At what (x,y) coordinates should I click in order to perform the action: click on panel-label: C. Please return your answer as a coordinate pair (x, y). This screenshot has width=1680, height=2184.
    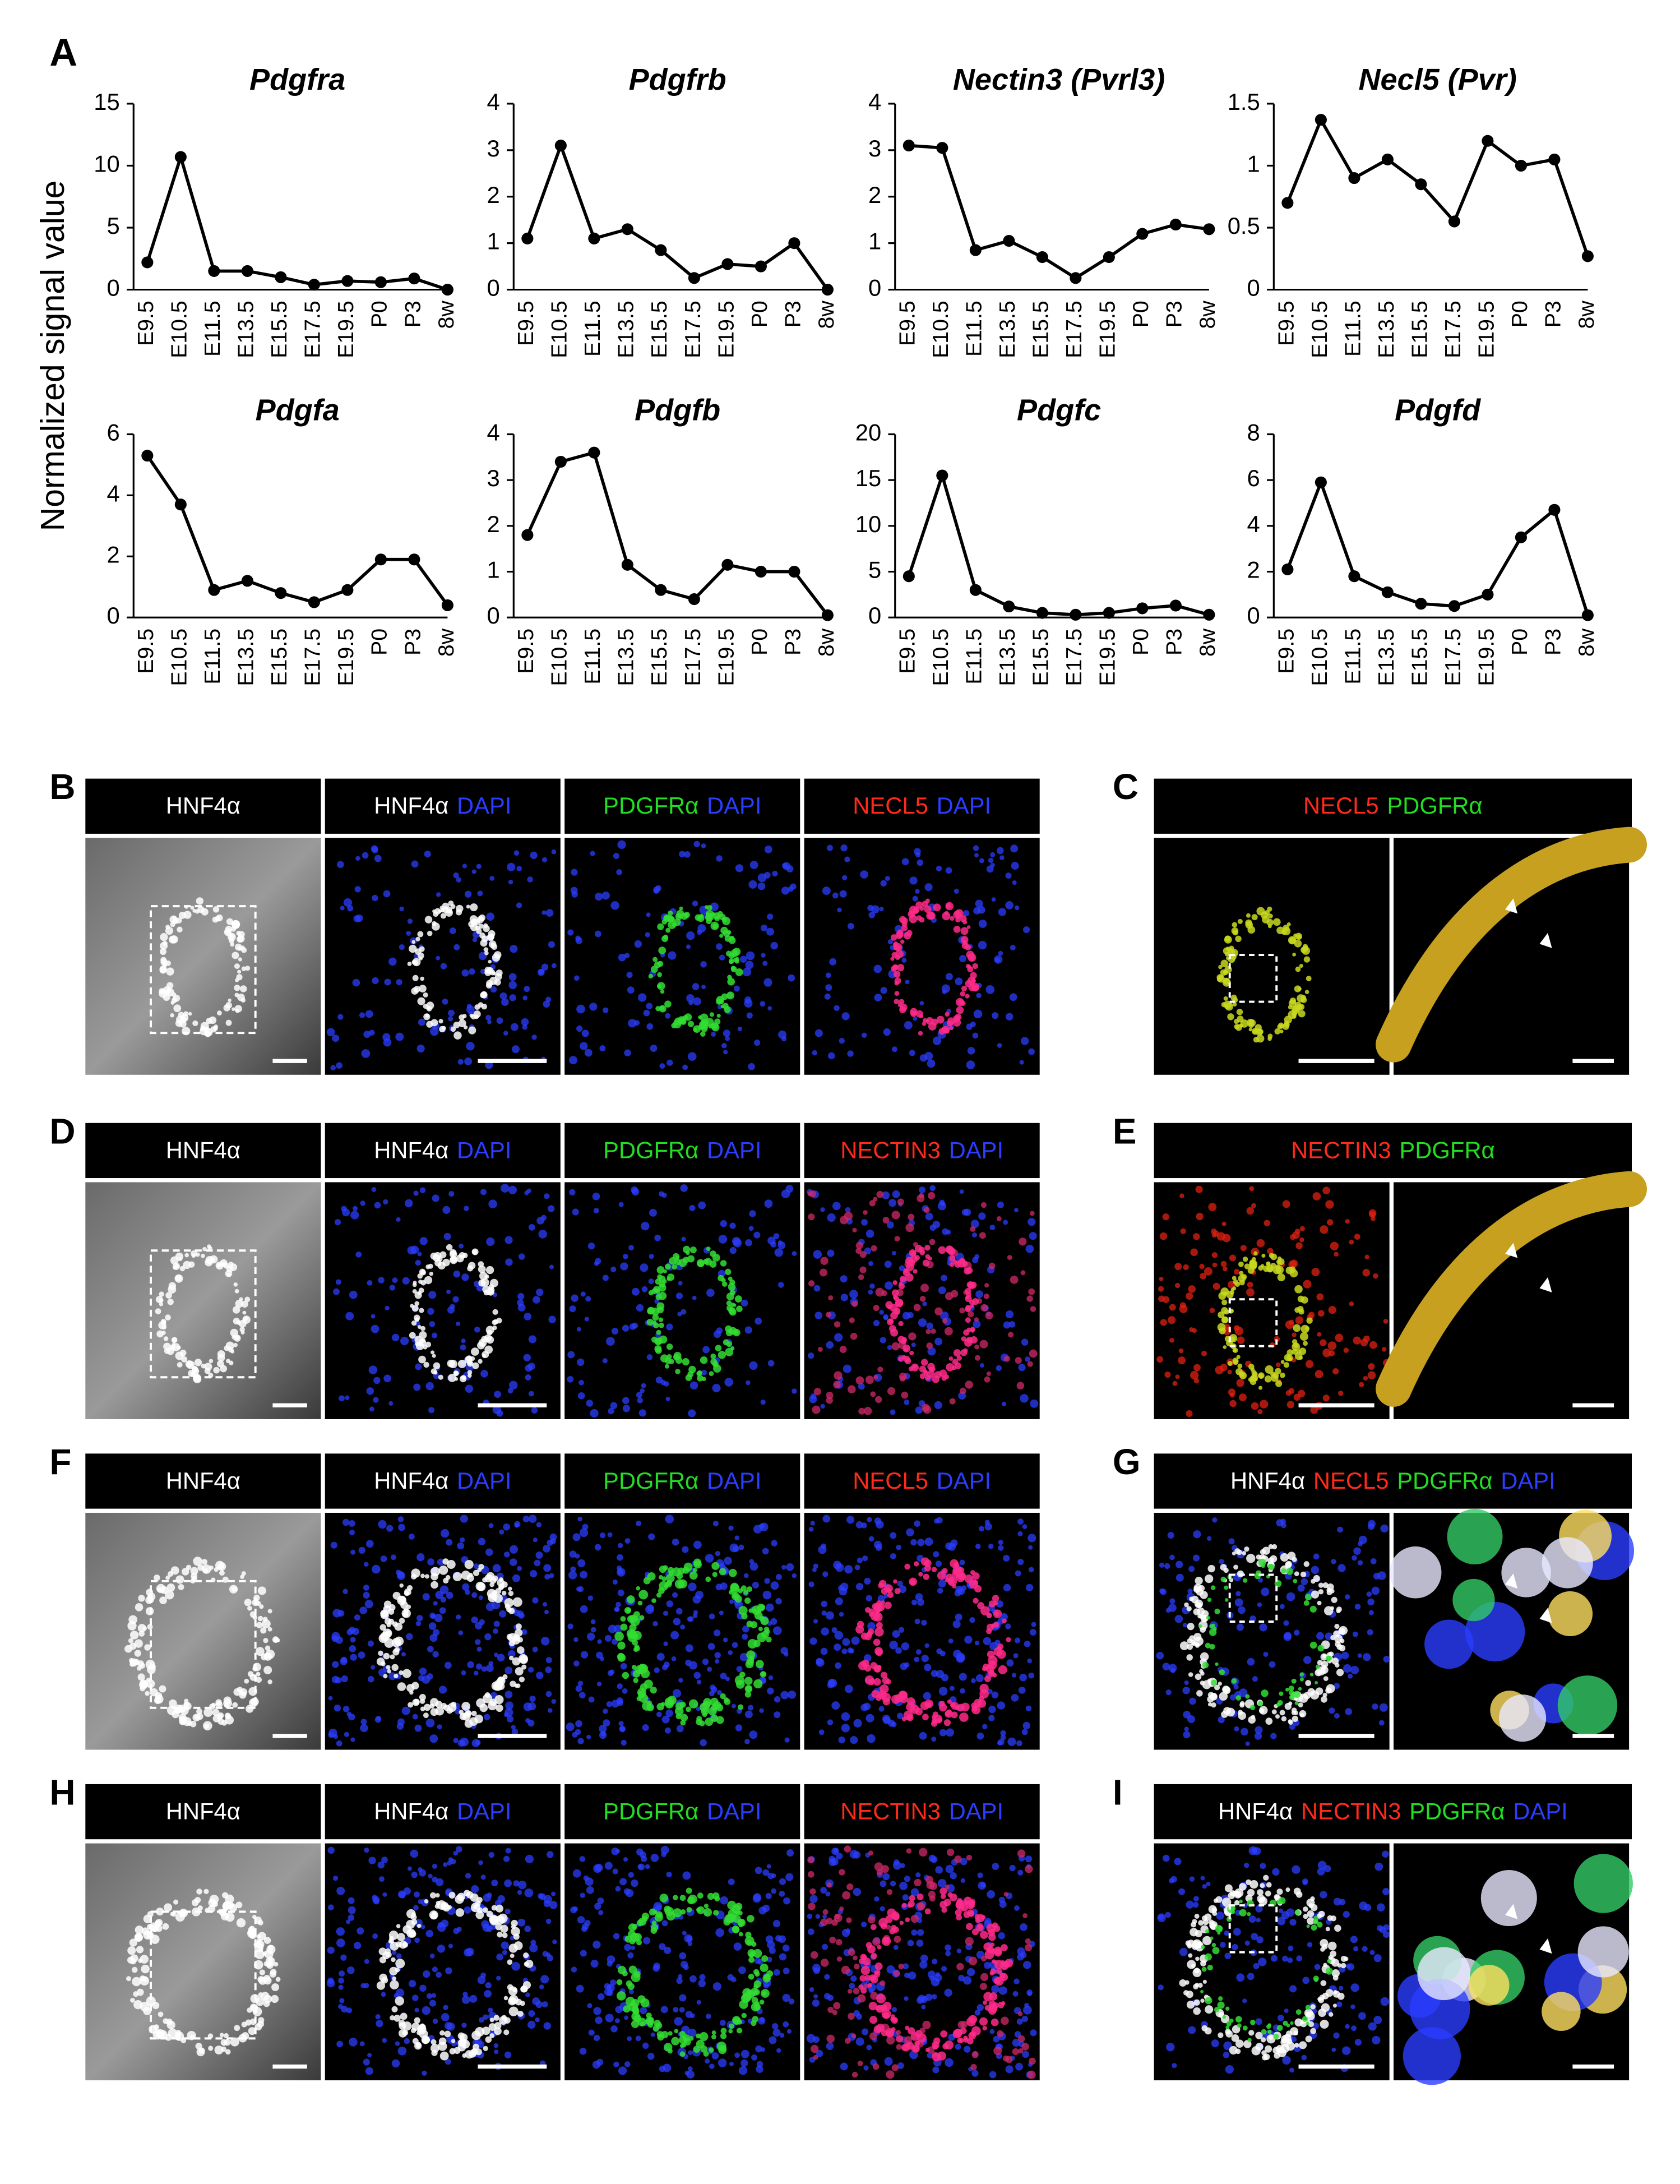
    Looking at the image, I should click on (1125, 787).